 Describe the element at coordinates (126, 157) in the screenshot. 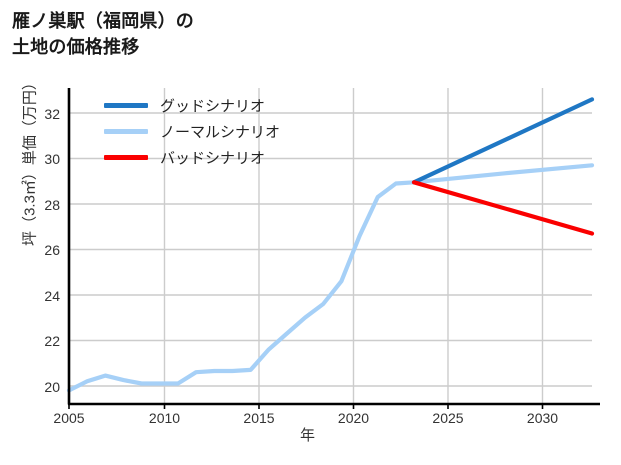

I see `legend-swatch-bad-icon` at that location.